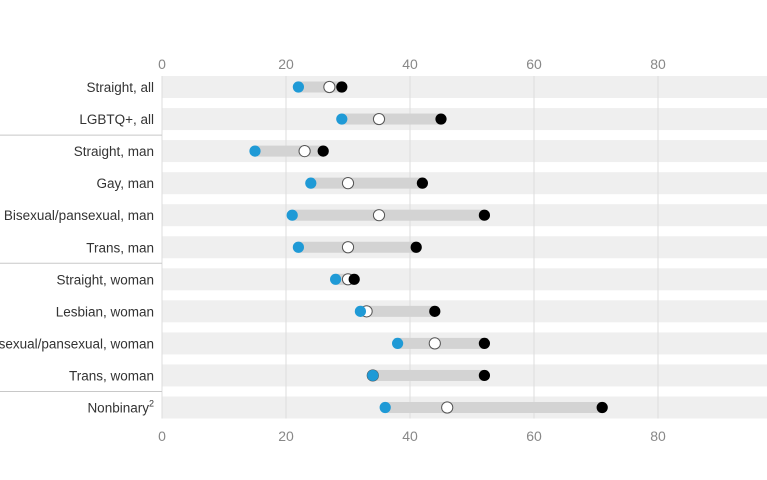 The width and height of the screenshot is (767, 480). Describe the element at coordinates (114, 151) in the screenshot. I see `category-label: Straight, man` at that location.